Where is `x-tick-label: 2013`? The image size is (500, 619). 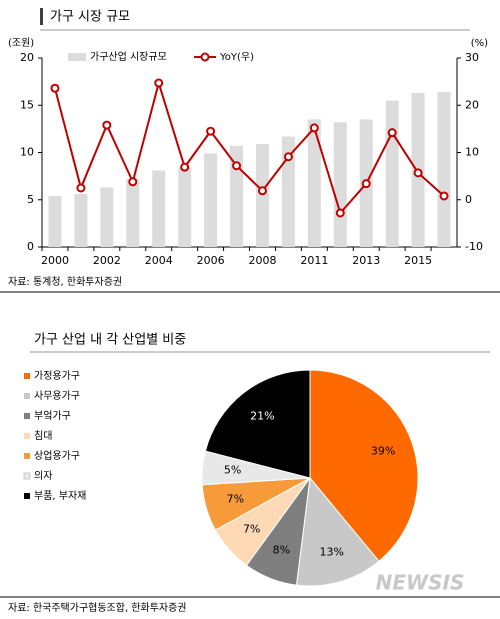
x-tick-label: 2013 is located at coordinates (366, 260).